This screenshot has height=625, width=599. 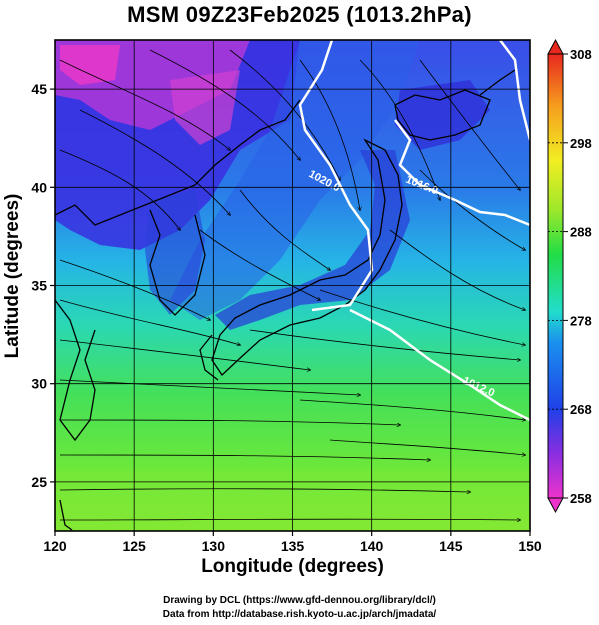 I want to click on x-tick-label: 140, so click(x=372, y=546).